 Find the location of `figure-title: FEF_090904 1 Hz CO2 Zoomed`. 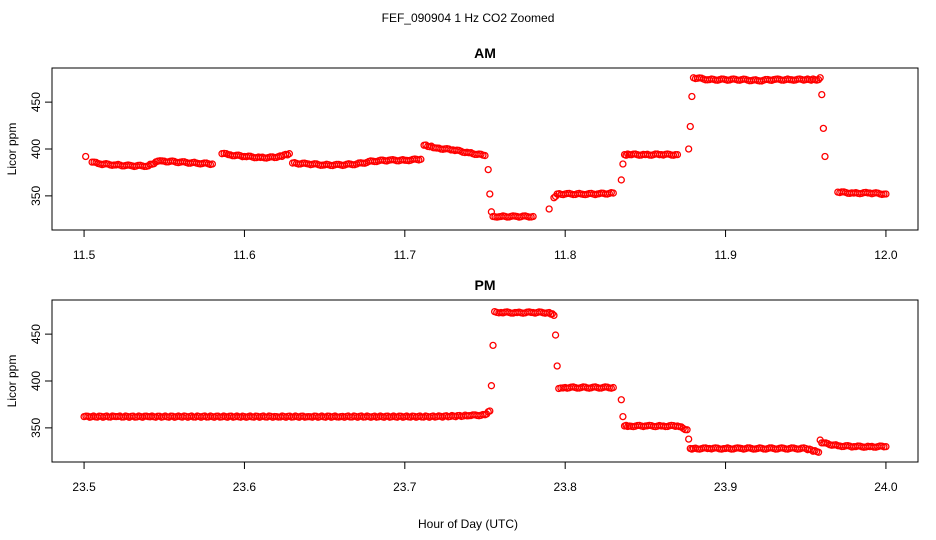

figure-title: FEF_090904 1 Hz CO2 Zoomed is located at coordinates (468, 18).